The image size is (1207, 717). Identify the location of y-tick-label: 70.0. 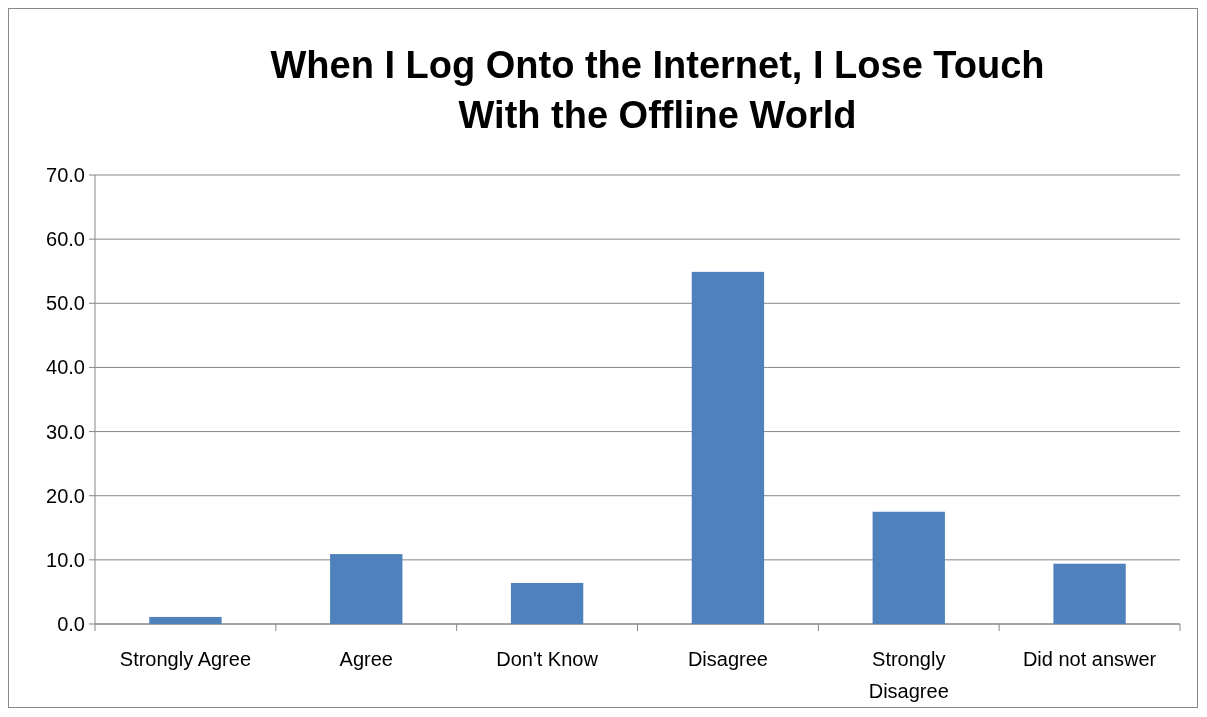
(65, 175).